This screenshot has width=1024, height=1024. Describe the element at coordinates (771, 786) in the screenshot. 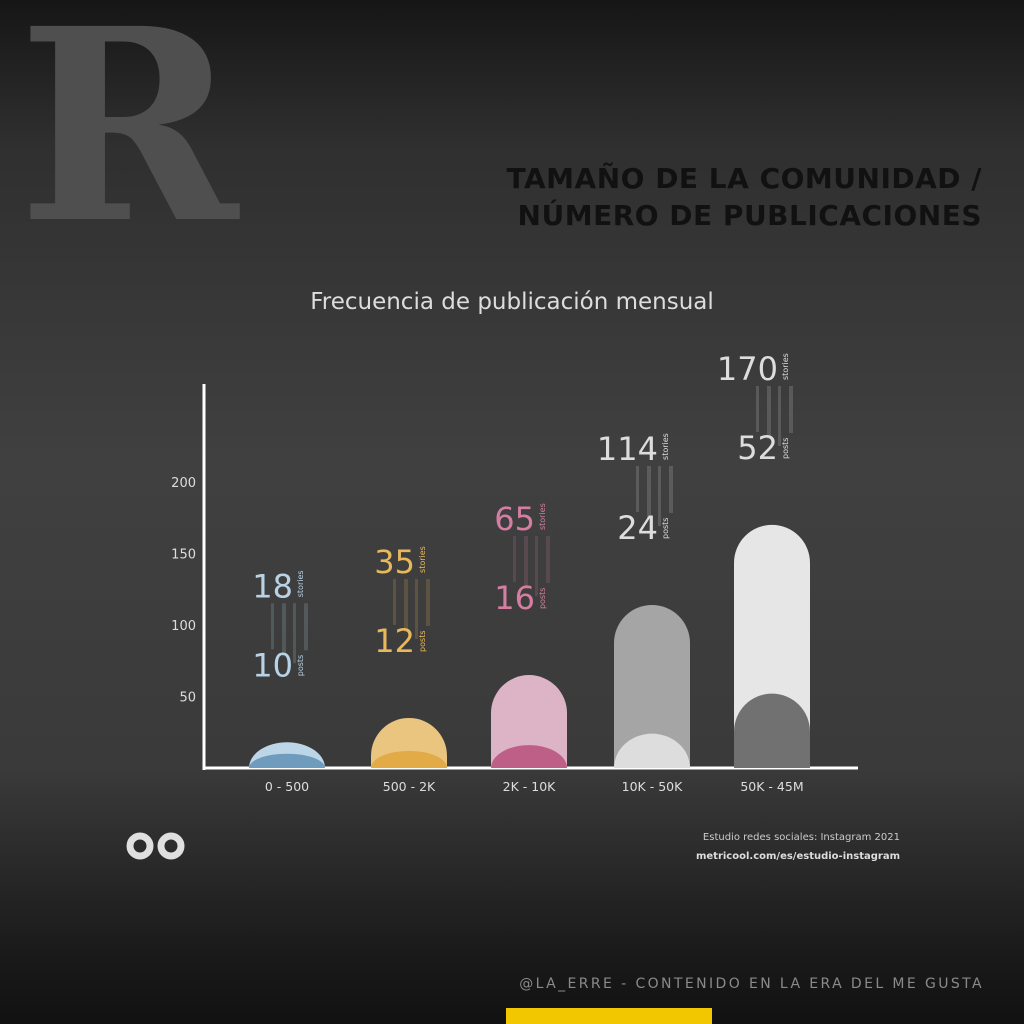

I see `x-tick-label: 50K - 45M` at that location.